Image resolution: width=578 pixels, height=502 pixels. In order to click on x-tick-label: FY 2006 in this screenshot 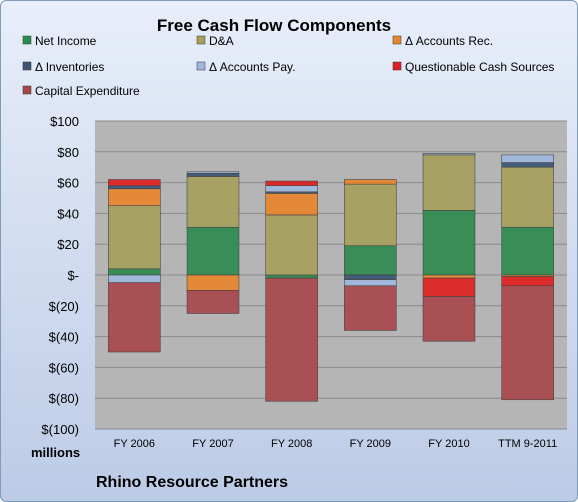, I will do `click(134, 444)`.